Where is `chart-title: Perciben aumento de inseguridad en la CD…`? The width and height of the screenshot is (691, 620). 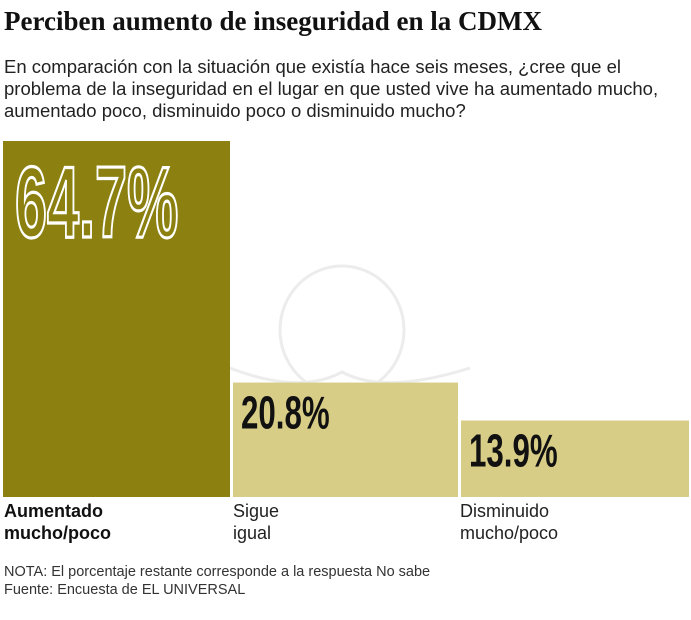
chart-title: Perciben aumento de inseguridad en la CD… is located at coordinates (273, 21).